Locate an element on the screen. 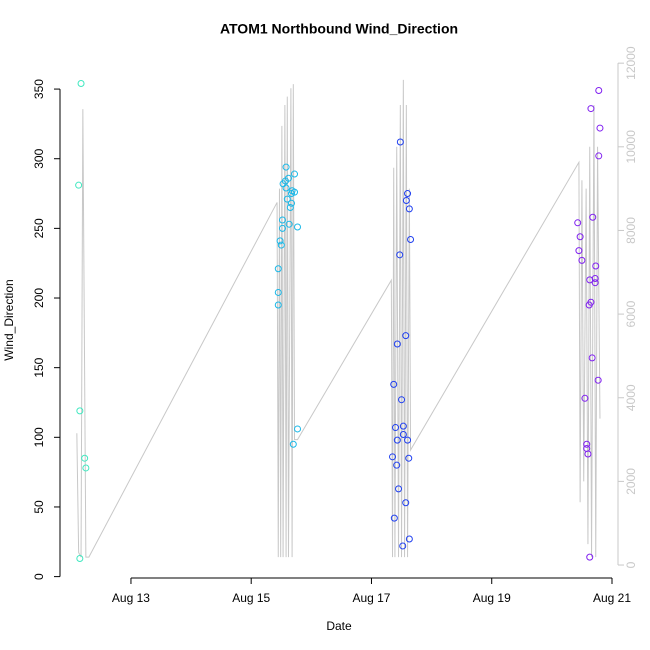 This screenshot has height=650, width=650. y2-tick-label: 2000 is located at coordinates (631, 481).